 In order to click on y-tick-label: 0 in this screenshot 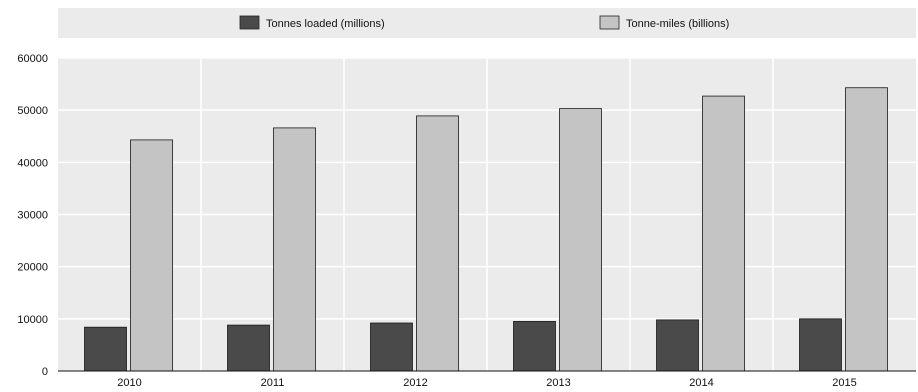, I will do `click(45, 372)`.